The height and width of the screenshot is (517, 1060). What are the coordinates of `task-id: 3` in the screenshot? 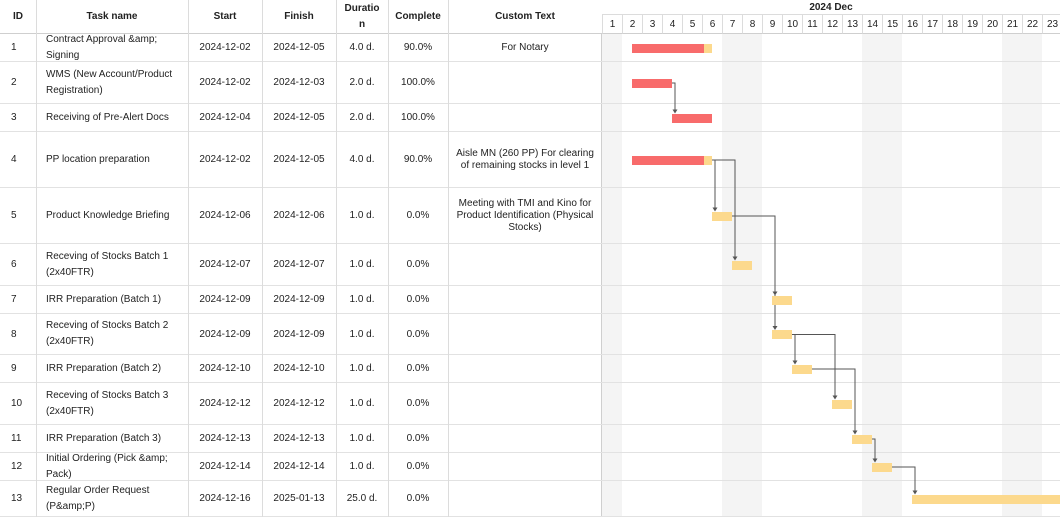 It's located at (14, 117).